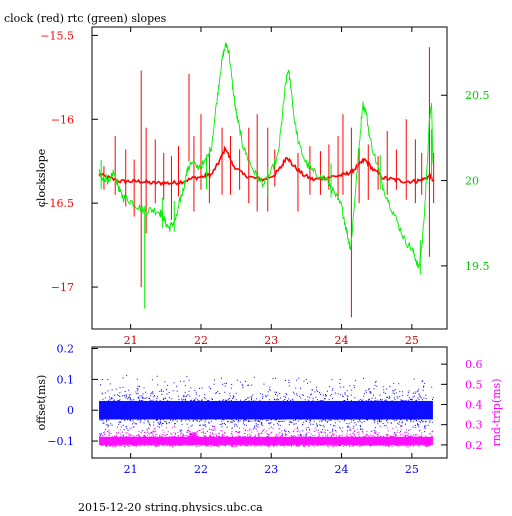 This screenshot has width=512, height=516. Describe the element at coordinates (41, 403) in the screenshot. I see `bottom-y-axis-label: offset(ms)` at that location.